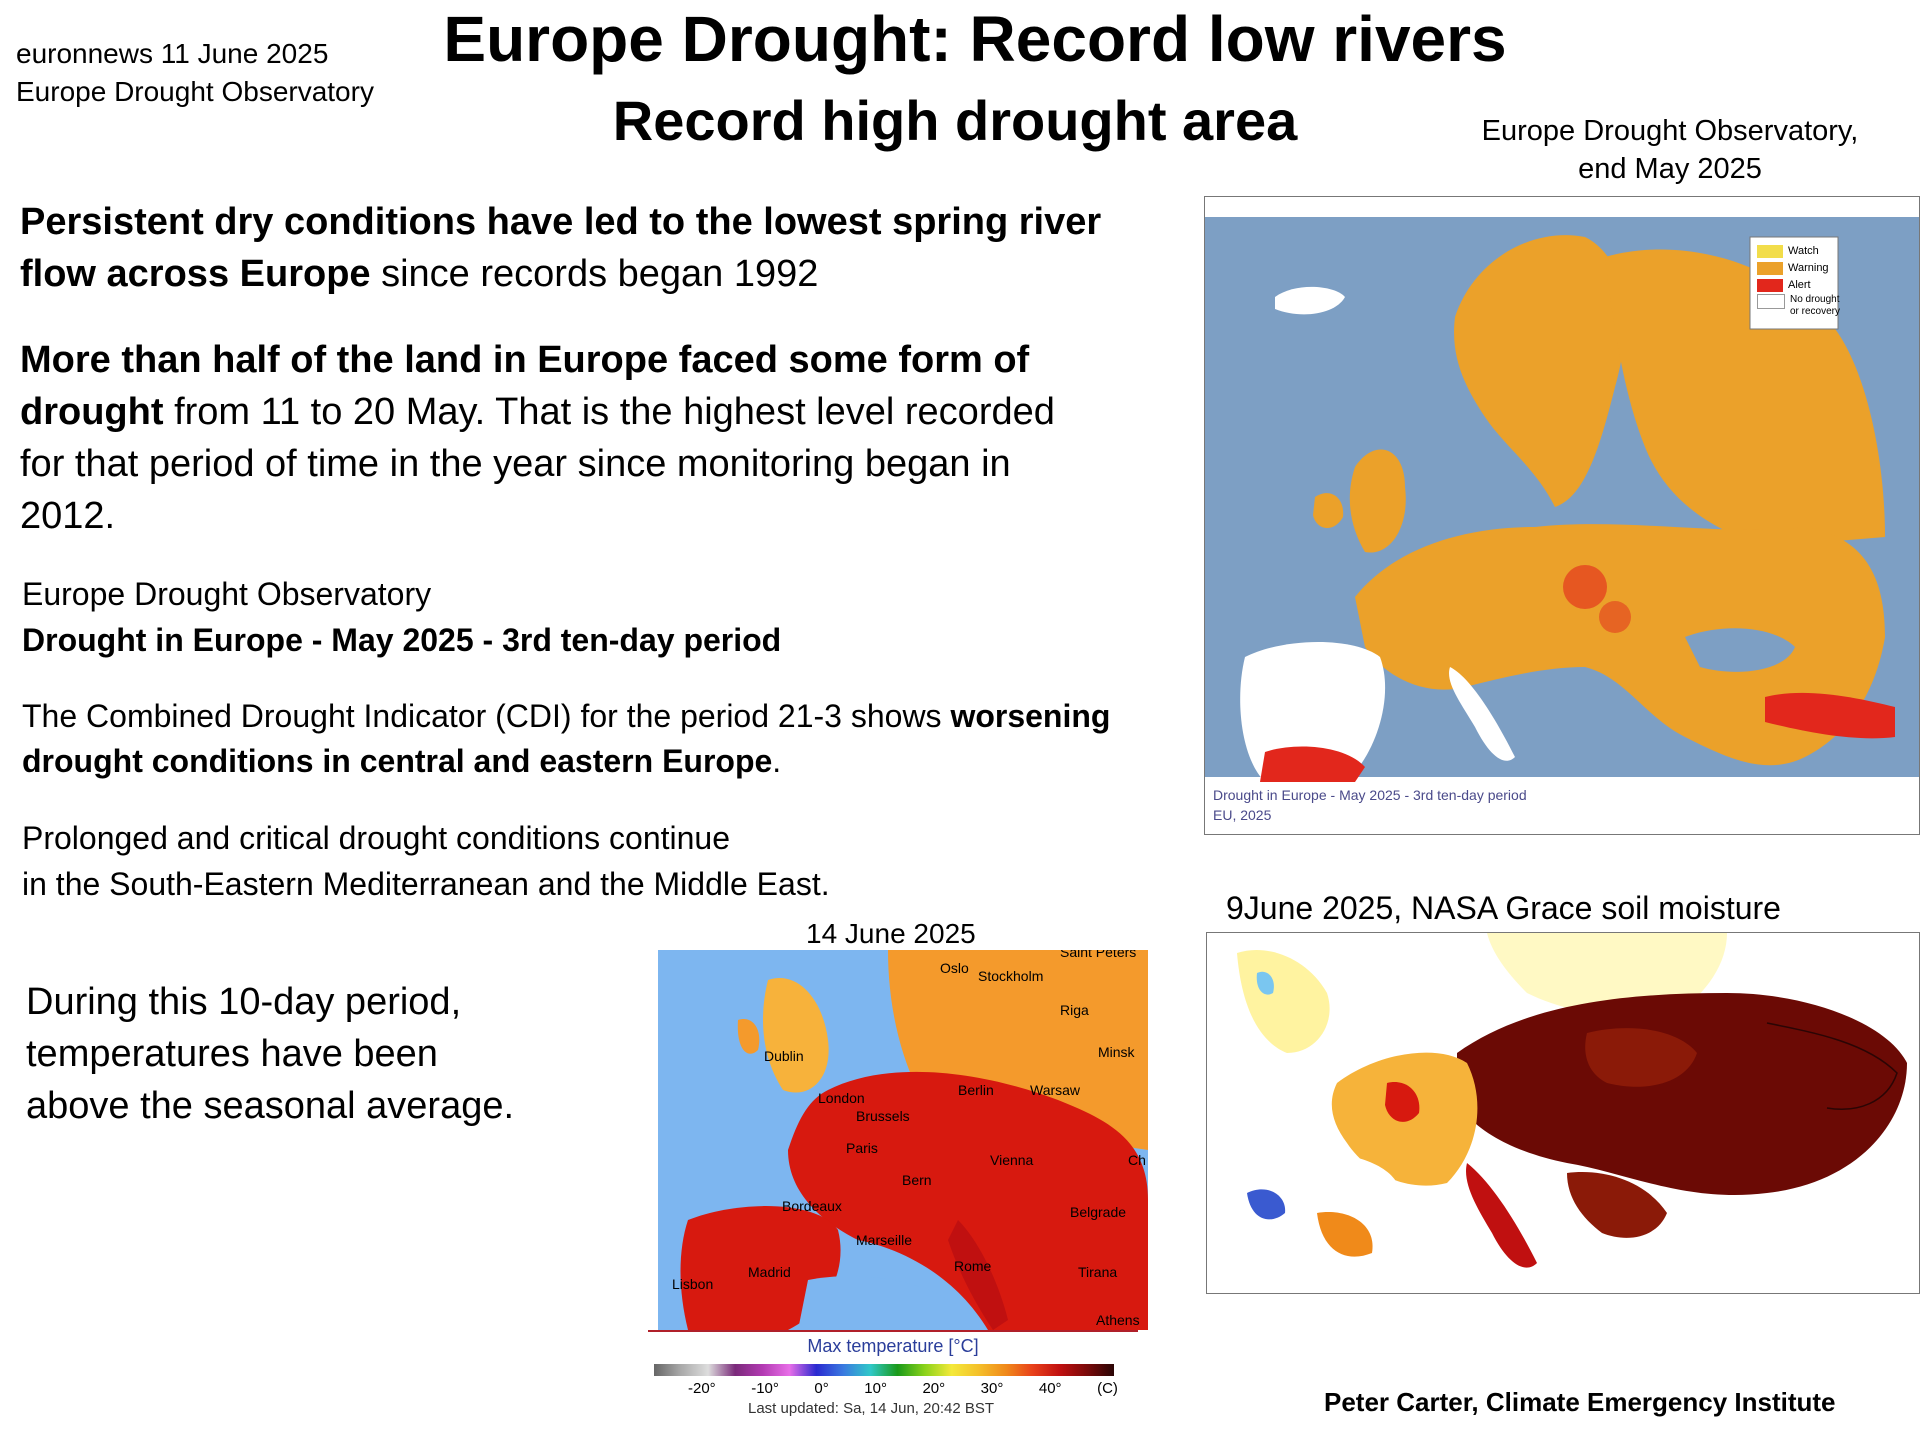 The image size is (1920, 1440). What do you see at coordinates (769, 1272) in the screenshot?
I see `city-label-madrid: Madrid` at bounding box center [769, 1272].